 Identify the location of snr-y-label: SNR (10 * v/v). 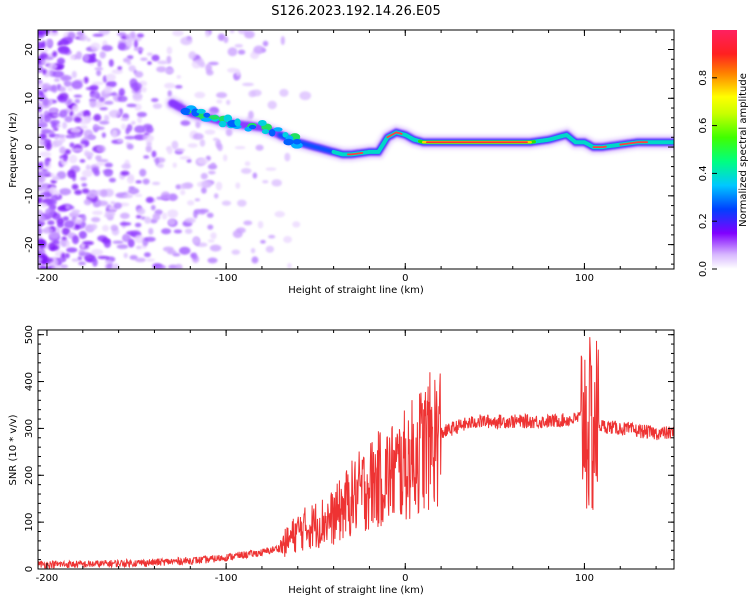
(13, 449).